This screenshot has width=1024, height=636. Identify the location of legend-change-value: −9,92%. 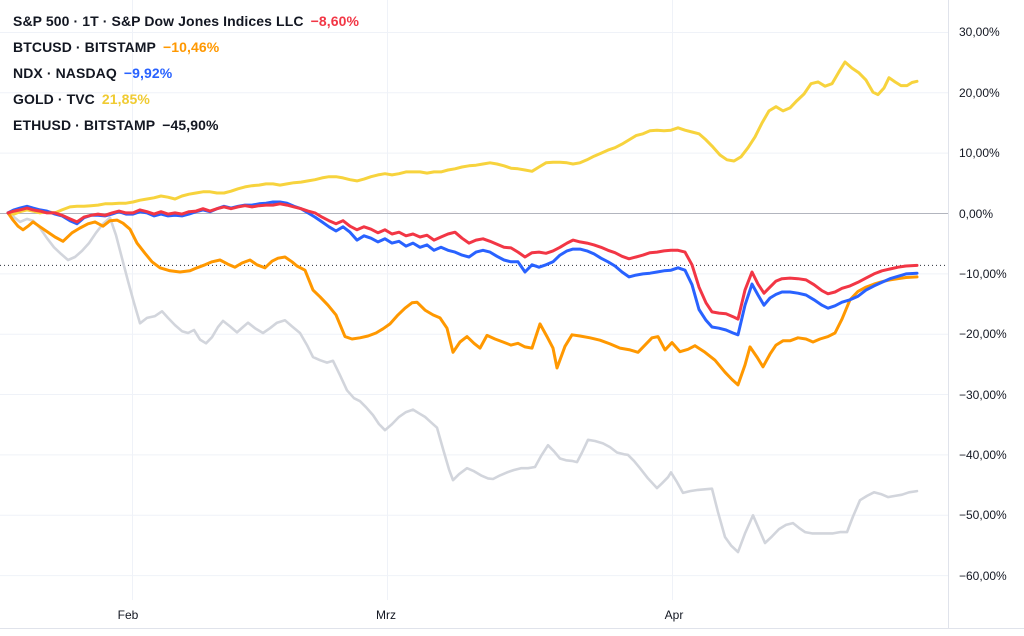
(148, 73).